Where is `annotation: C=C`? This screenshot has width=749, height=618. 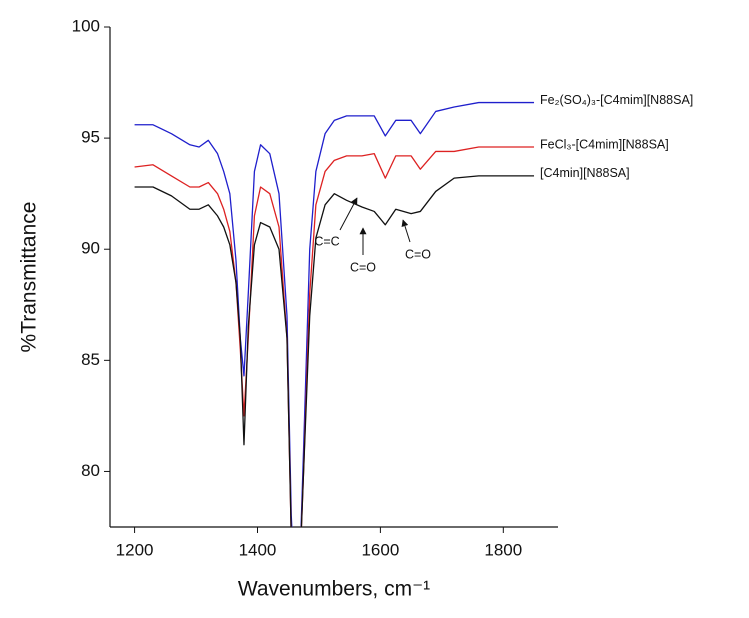
annotation: C=C is located at coordinates (326, 241).